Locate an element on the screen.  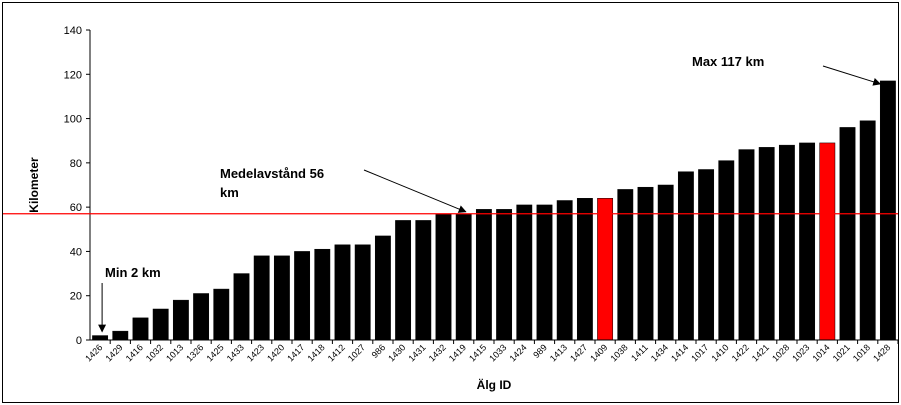
y-tick-label: 60 is located at coordinates (76, 208).